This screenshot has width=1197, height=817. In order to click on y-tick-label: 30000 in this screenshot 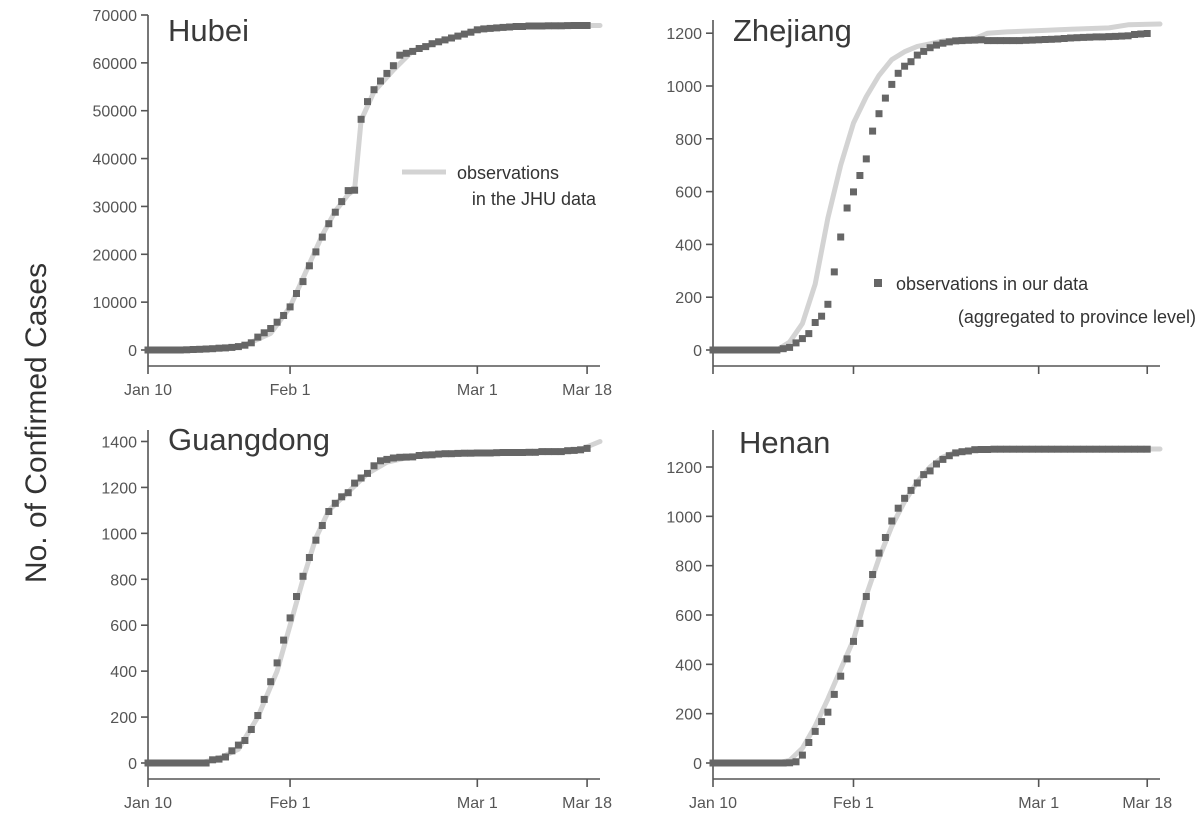, I will do `click(115, 207)`.